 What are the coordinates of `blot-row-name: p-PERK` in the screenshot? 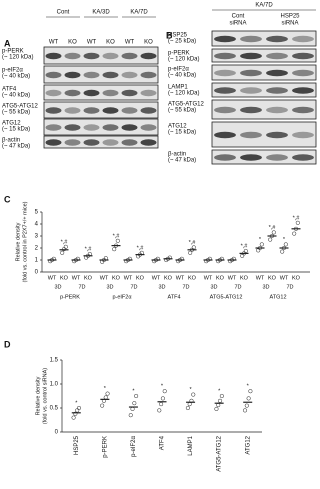 It's located at (13, 52).